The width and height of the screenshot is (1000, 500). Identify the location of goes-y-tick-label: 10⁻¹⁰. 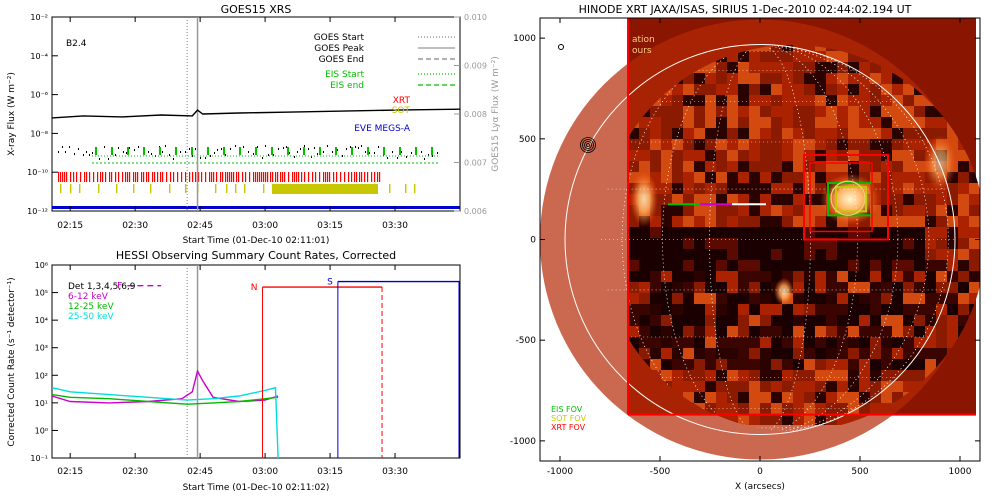
(37, 172).